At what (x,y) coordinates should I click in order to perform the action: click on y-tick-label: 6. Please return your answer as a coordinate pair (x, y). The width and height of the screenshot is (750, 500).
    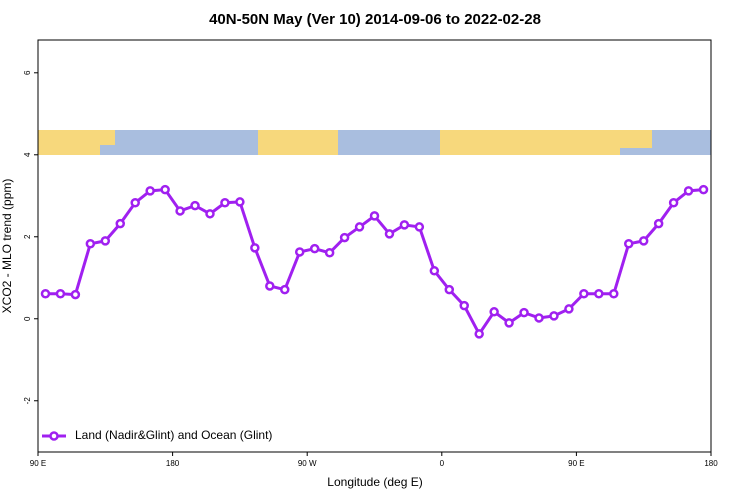
    Looking at the image, I should click on (27, 72).